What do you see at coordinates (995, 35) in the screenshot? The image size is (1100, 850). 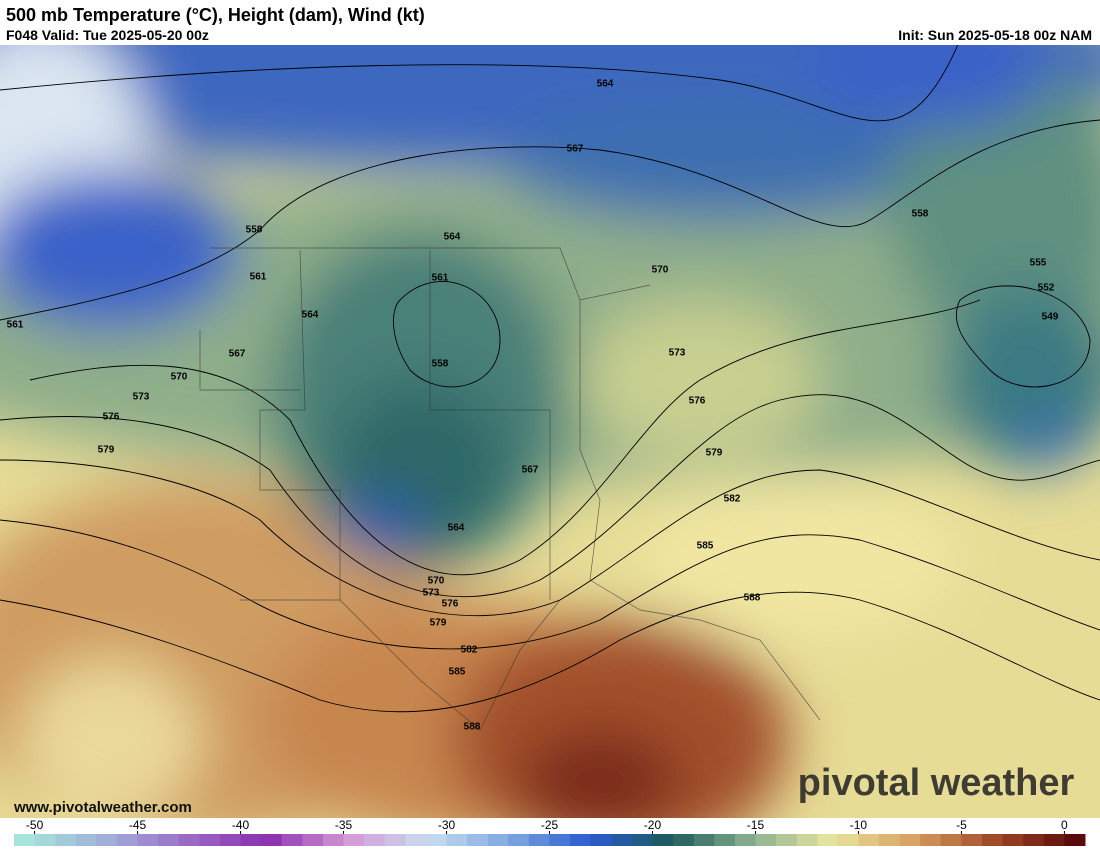 I see `init-time: Init: Sun 2025-05-18 00z NAM` at bounding box center [995, 35].